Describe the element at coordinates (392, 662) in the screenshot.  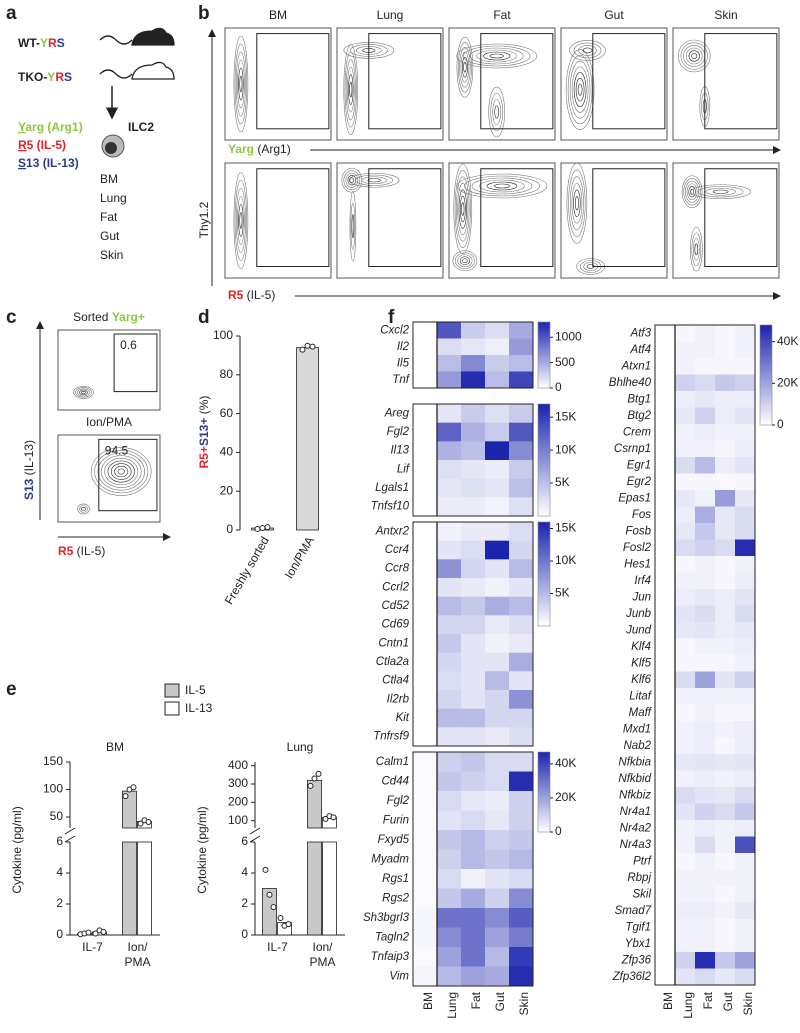
I see `gene-label: Ctla2a` at that location.